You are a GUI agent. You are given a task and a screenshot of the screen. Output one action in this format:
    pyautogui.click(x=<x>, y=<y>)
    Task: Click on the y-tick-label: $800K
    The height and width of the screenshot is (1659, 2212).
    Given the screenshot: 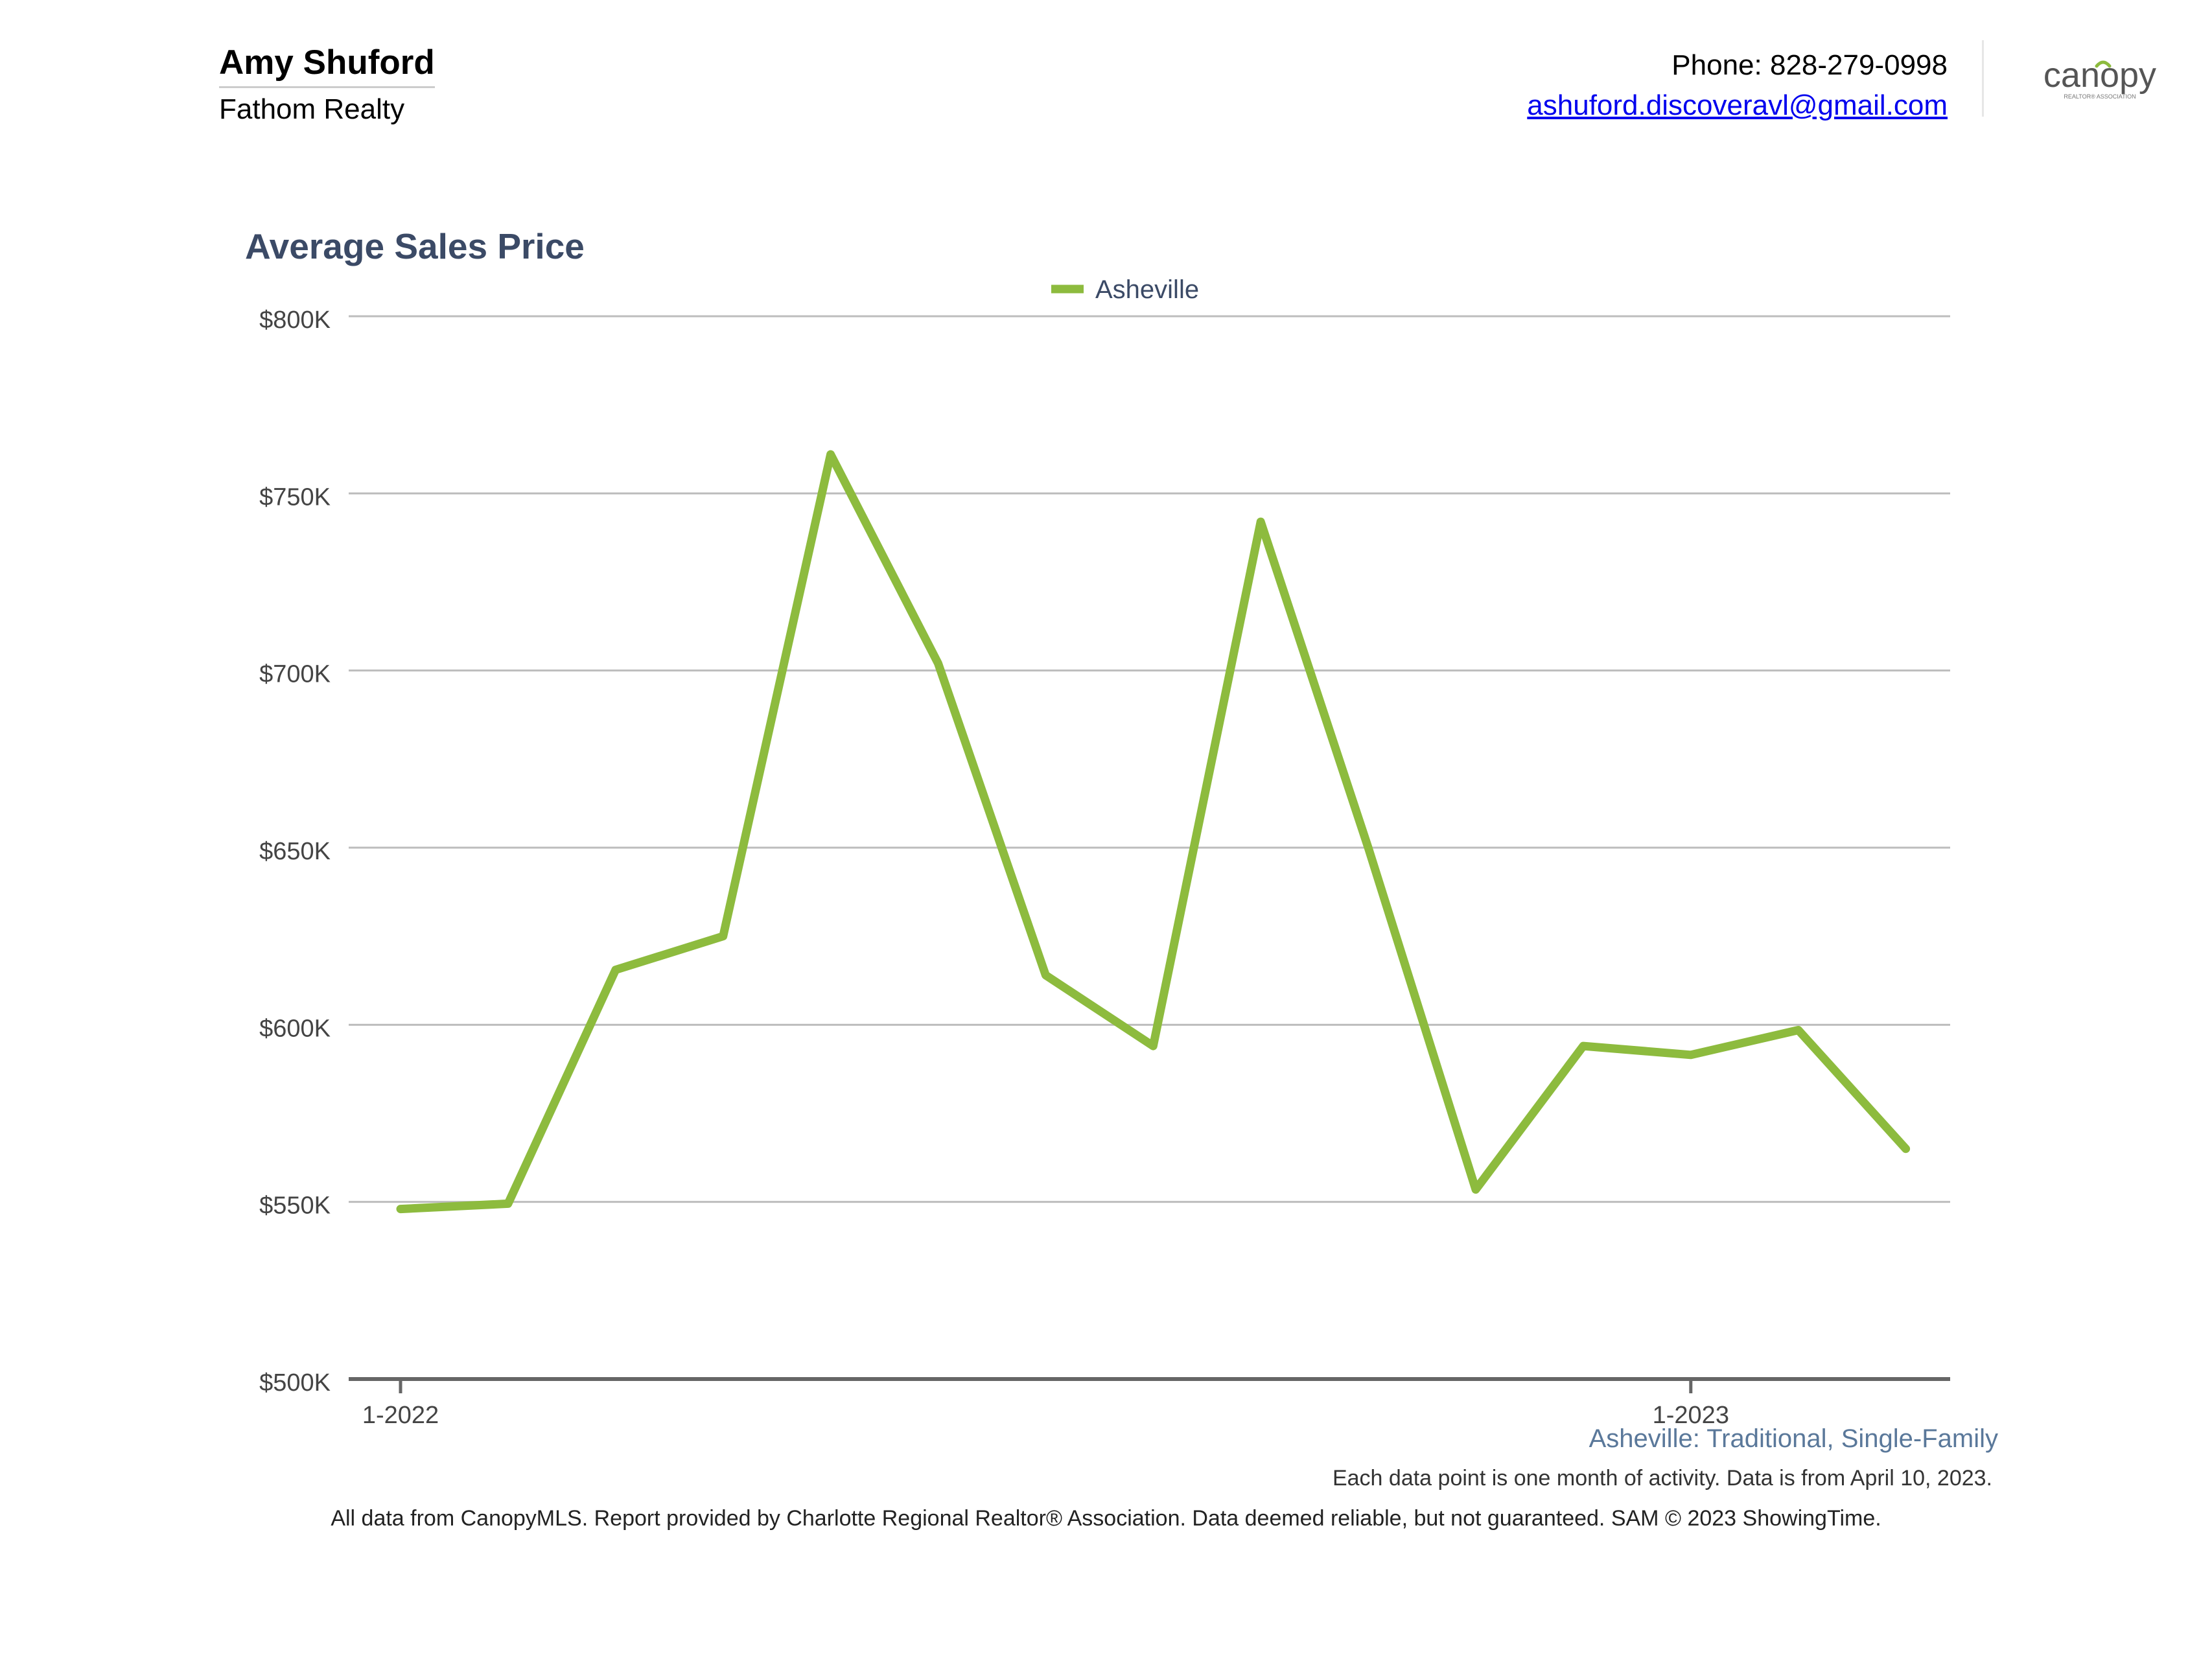 What is the action you would take?
    pyautogui.click(x=295, y=320)
    